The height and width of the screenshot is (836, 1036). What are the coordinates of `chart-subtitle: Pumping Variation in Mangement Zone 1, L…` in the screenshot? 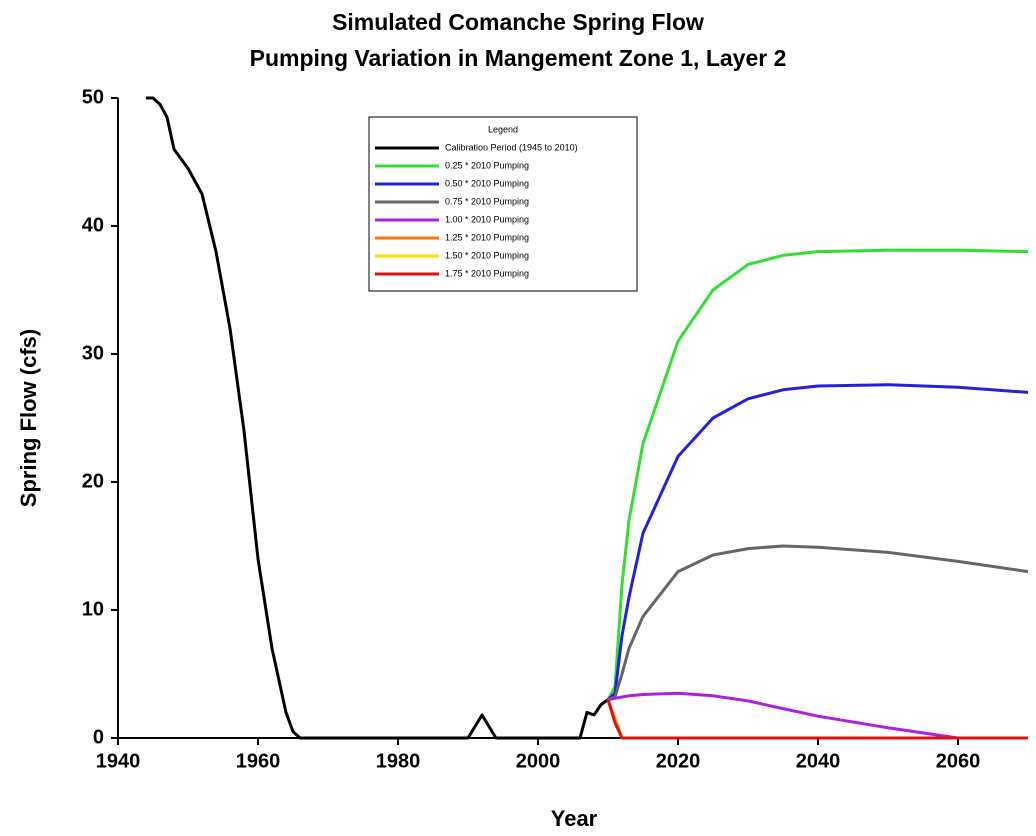 It's located at (518, 58).